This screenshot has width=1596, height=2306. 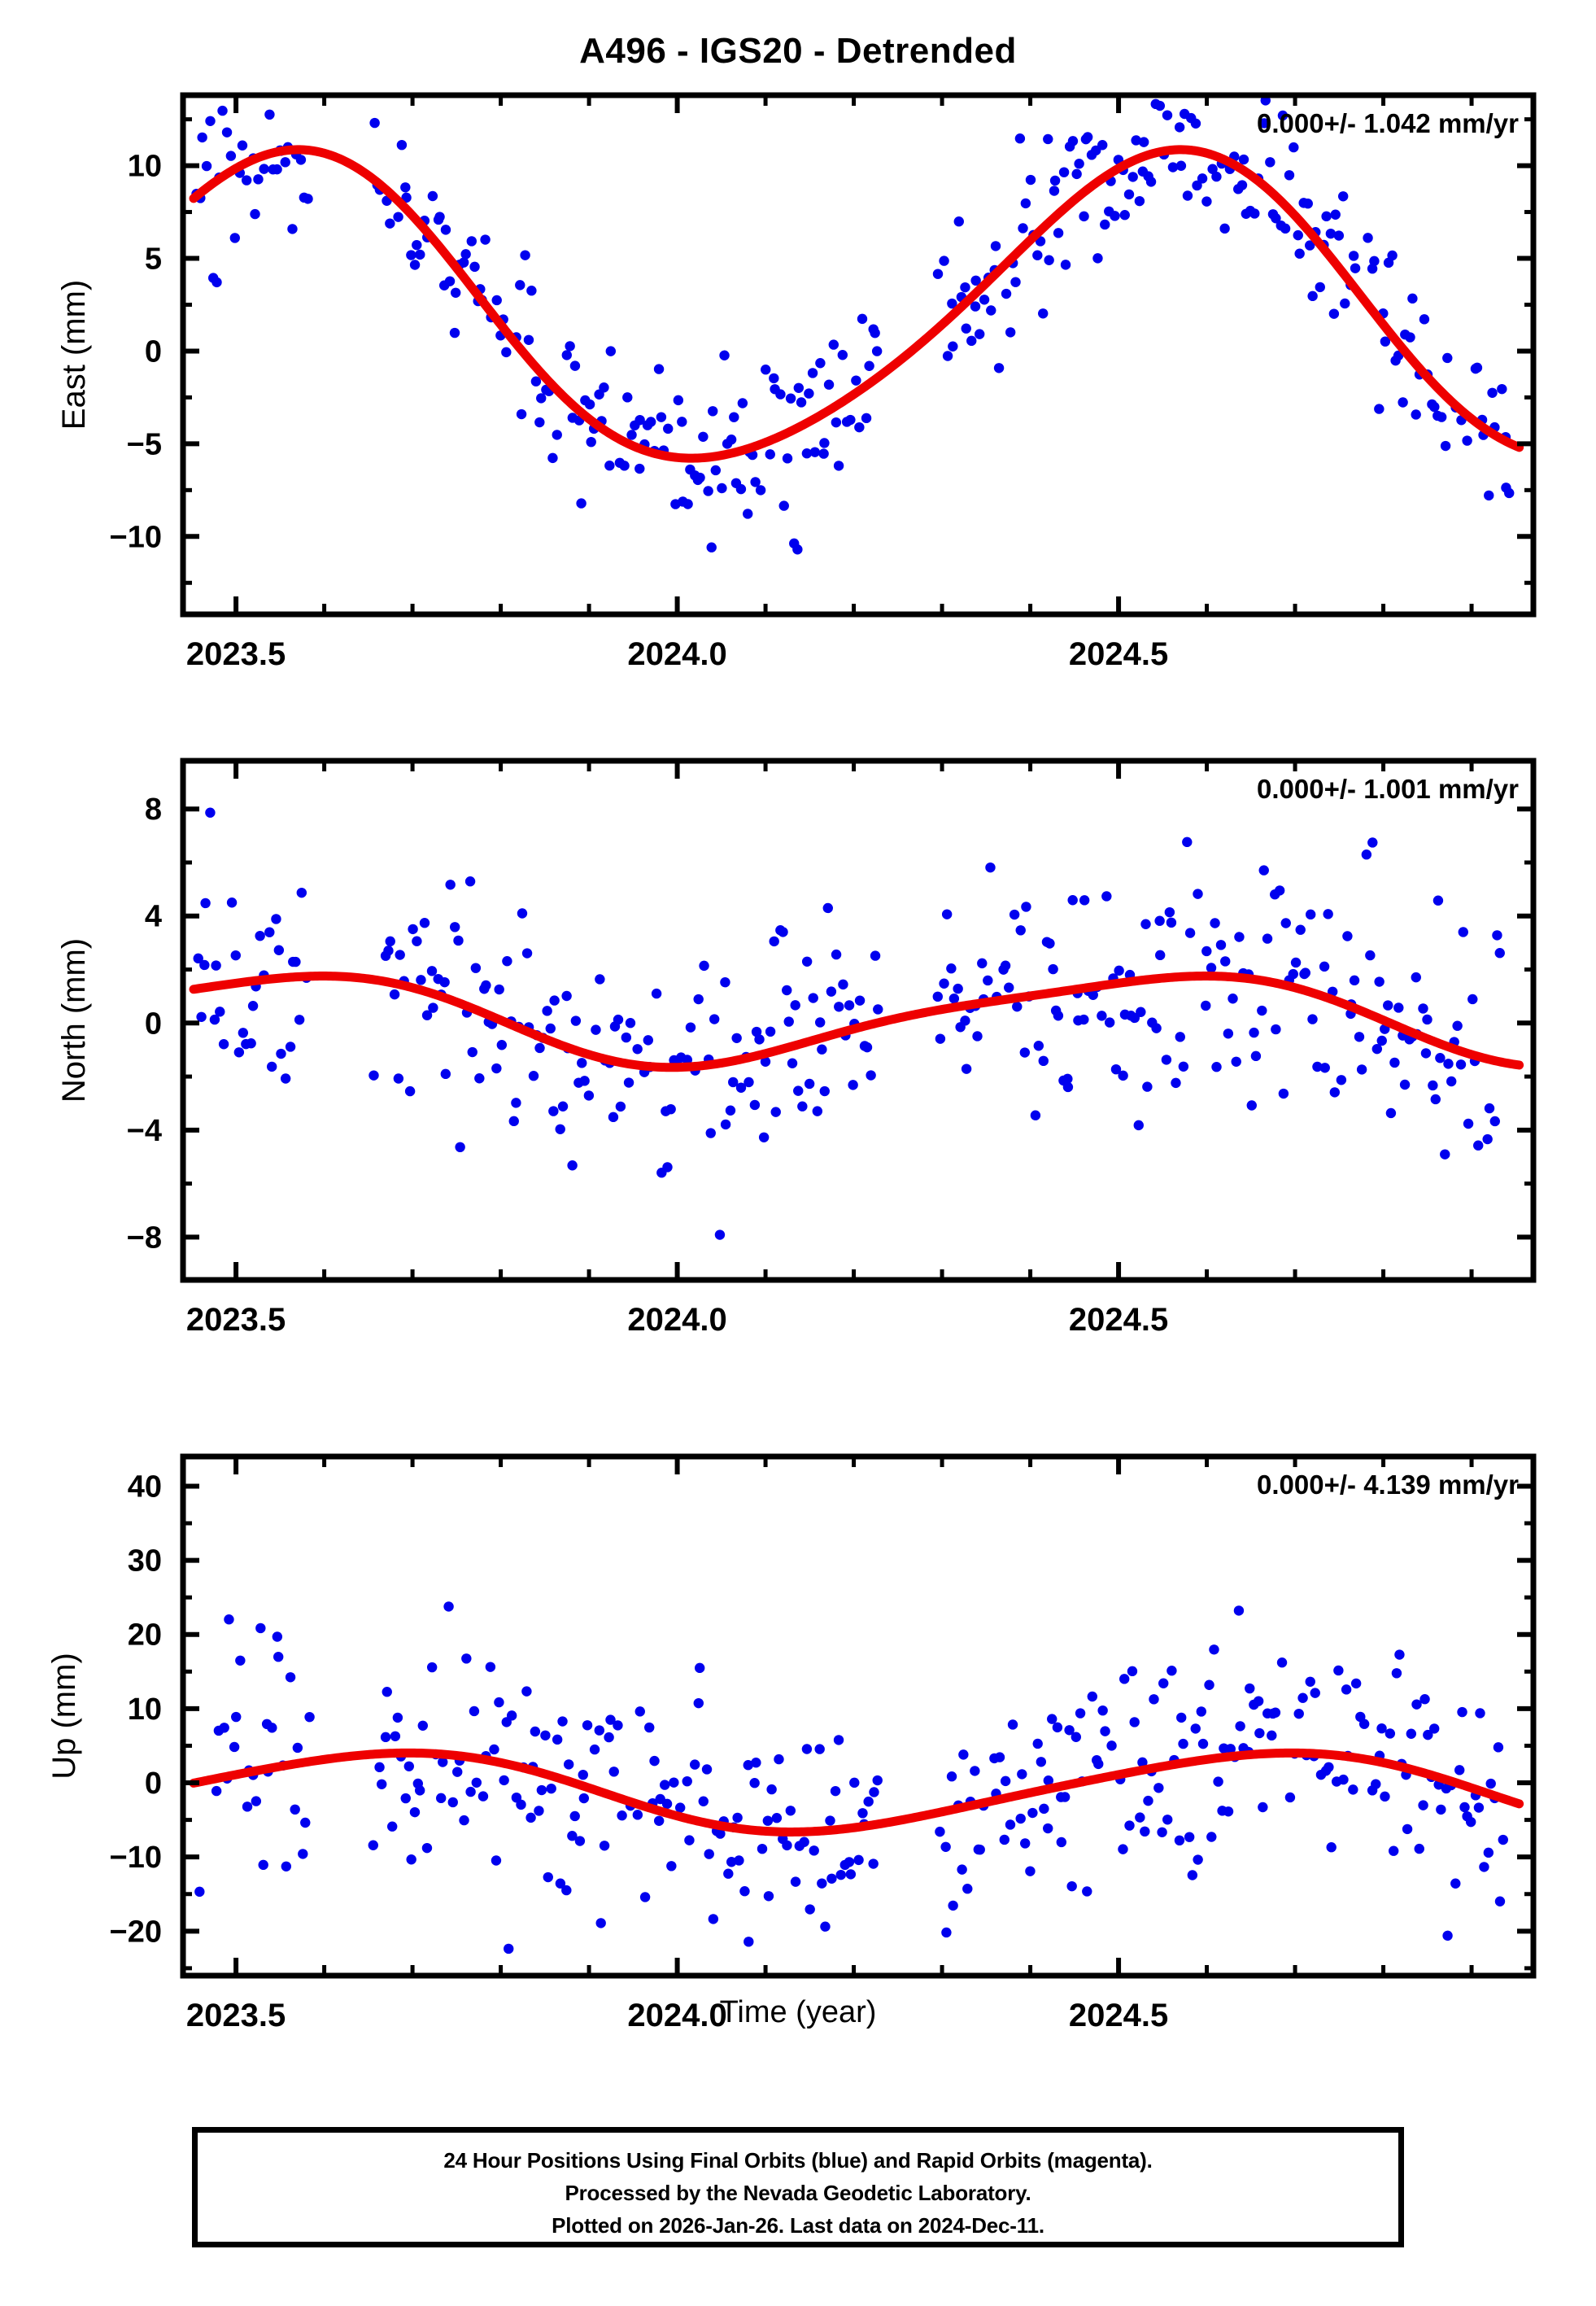 I want to click on y-tick-label-north: 4, so click(x=153, y=917).